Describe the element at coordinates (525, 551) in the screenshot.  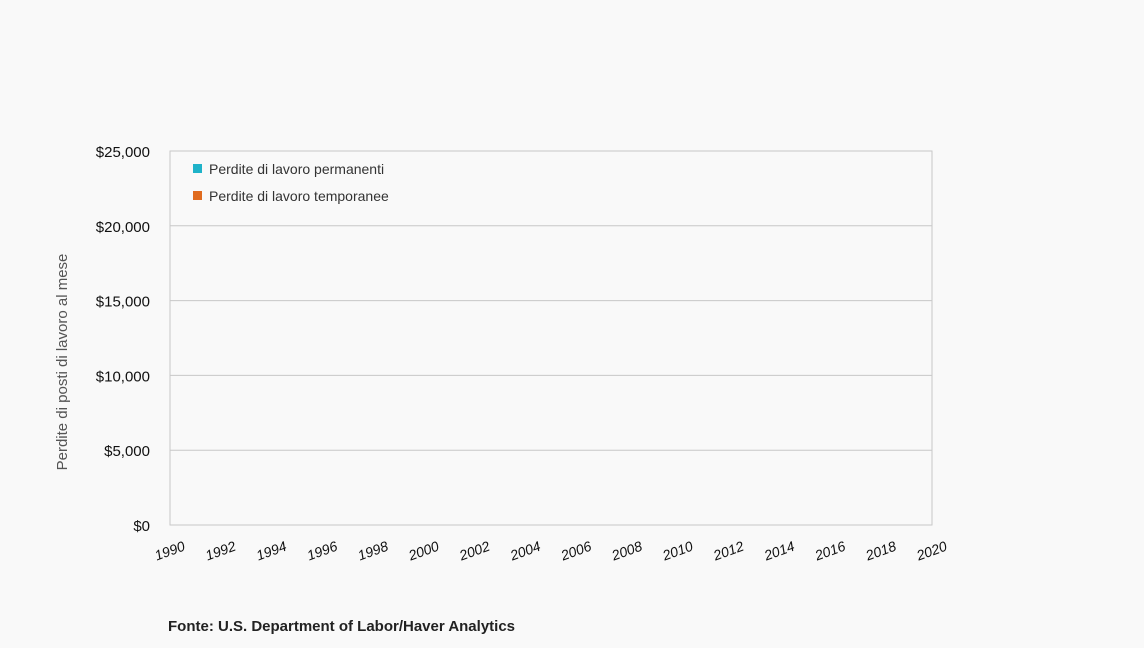
I see `x-tick-label: 2004` at that location.